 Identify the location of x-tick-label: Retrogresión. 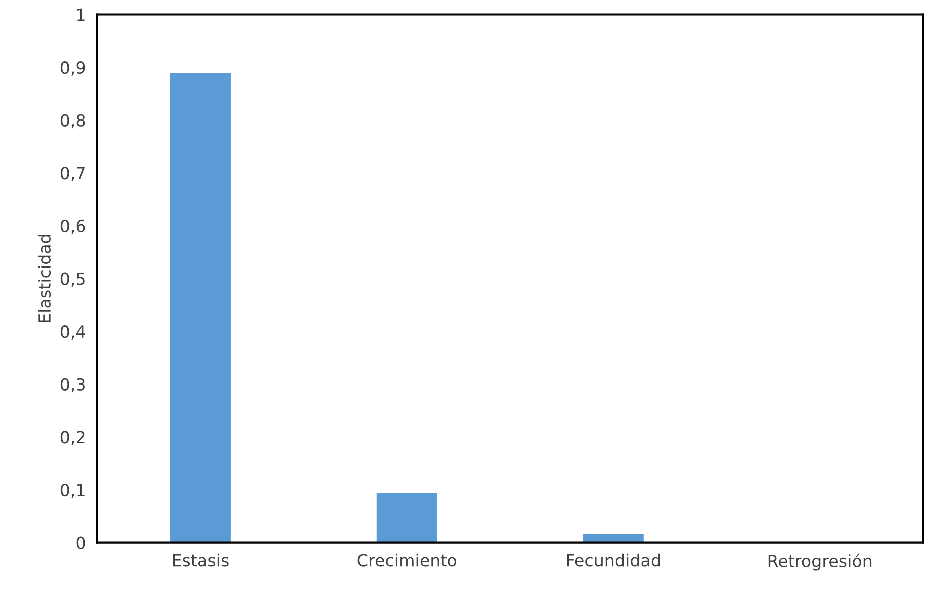
(820, 562).